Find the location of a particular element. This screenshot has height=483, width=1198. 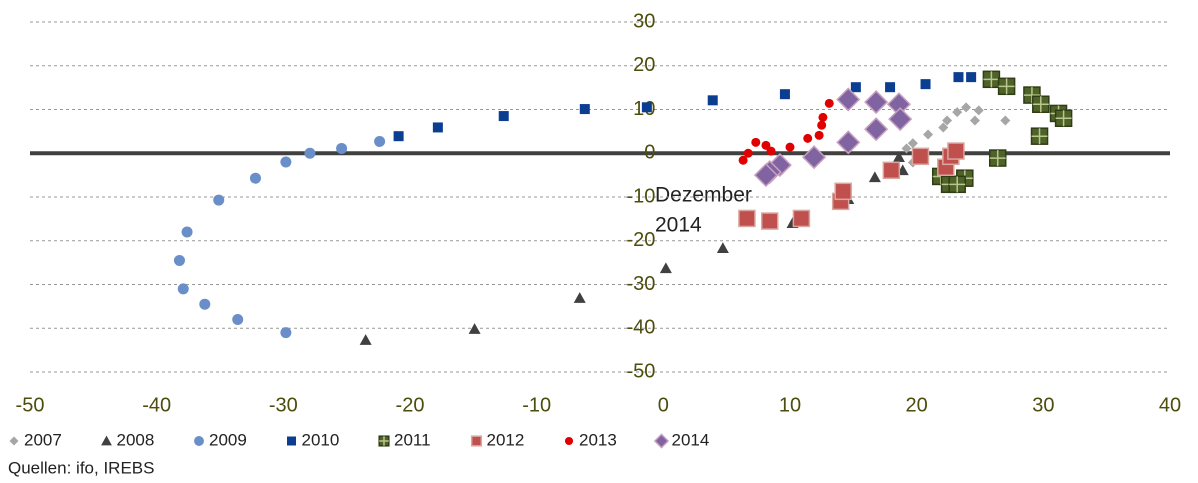

x-tick-label: 20 is located at coordinates (917, 405).